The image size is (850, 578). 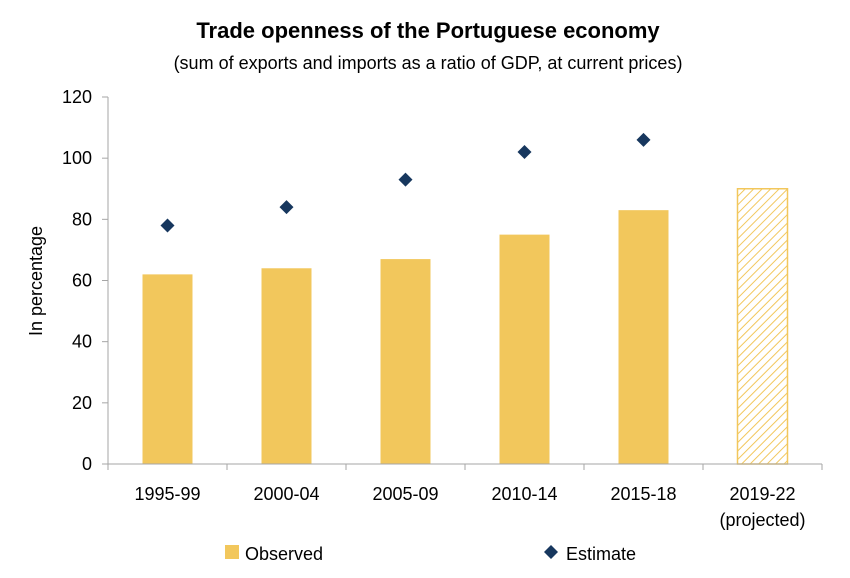 What do you see at coordinates (82, 342) in the screenshot?
I see `y-tick-label: 40` at bounding box center [82, 342].